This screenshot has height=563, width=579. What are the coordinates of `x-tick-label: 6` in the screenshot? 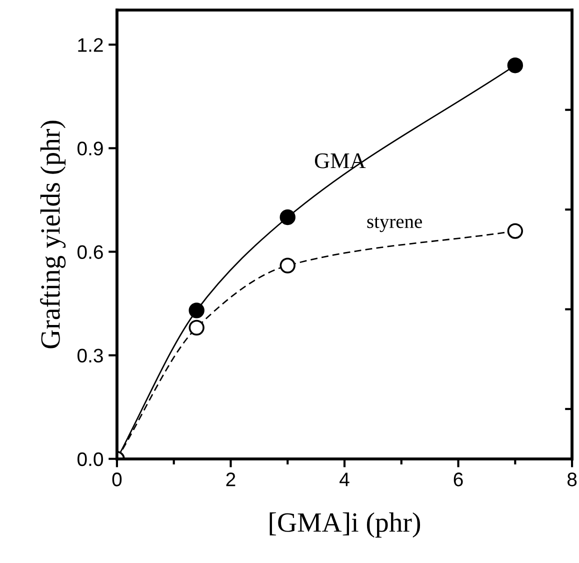 It's located at (458, 479).